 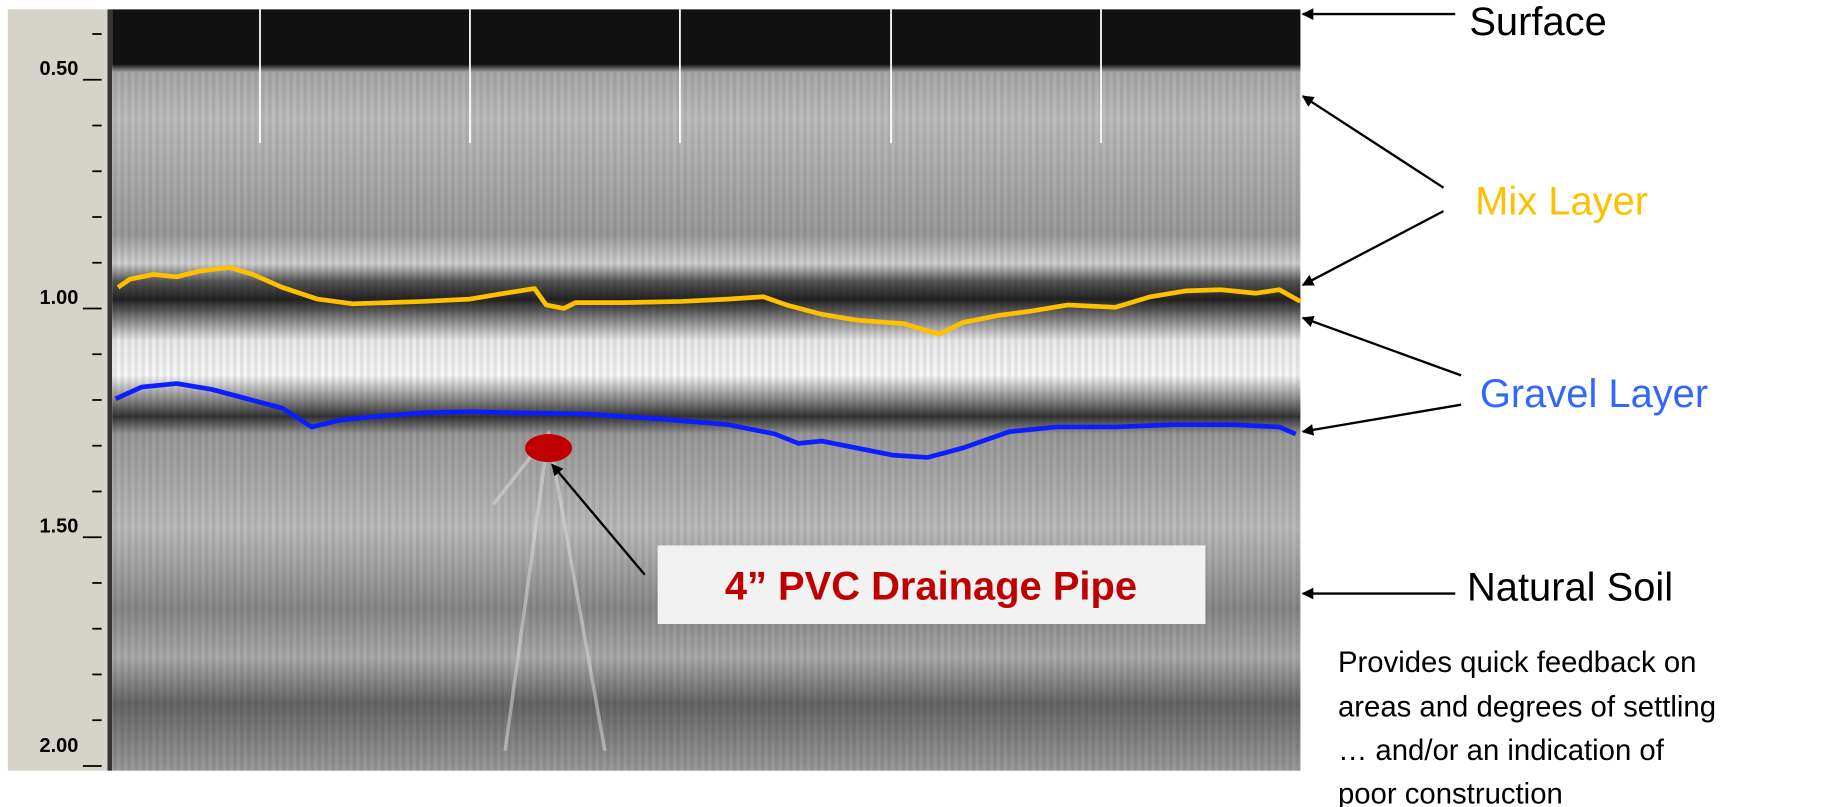 What do you see at coordinates (1450, 792) in the screenshot?
I see `note-line: poor construction` at bounding box center [1450, 792].